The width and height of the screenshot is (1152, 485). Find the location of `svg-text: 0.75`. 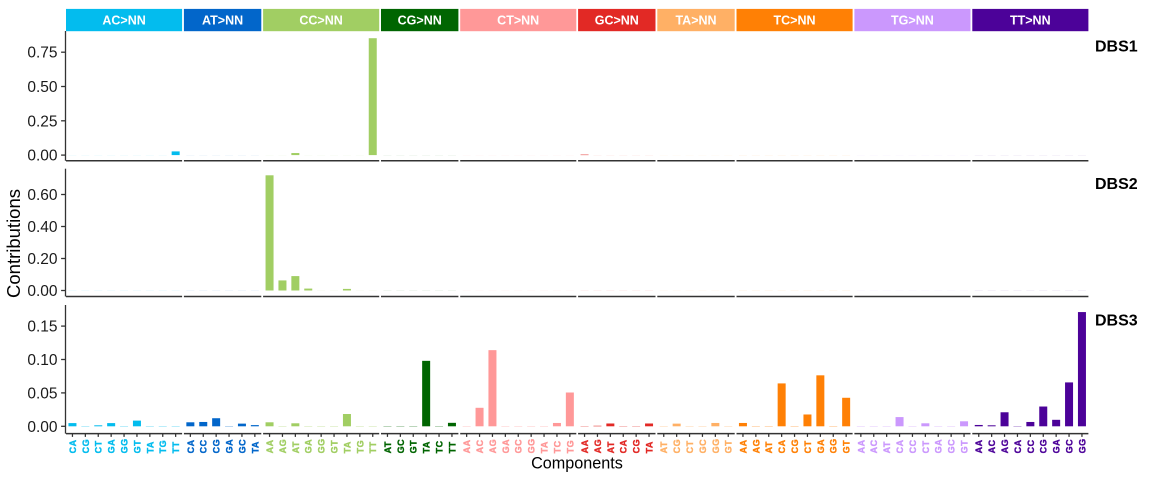

svg-text: 0.75 is located at coordinates (42, 53).